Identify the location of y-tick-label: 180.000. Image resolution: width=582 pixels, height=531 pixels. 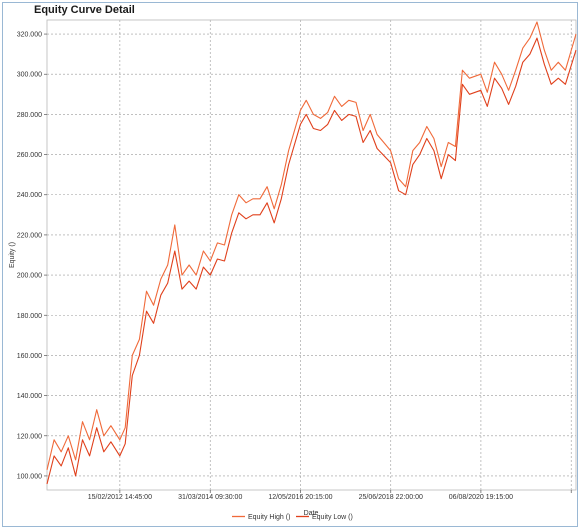
(29, 316).